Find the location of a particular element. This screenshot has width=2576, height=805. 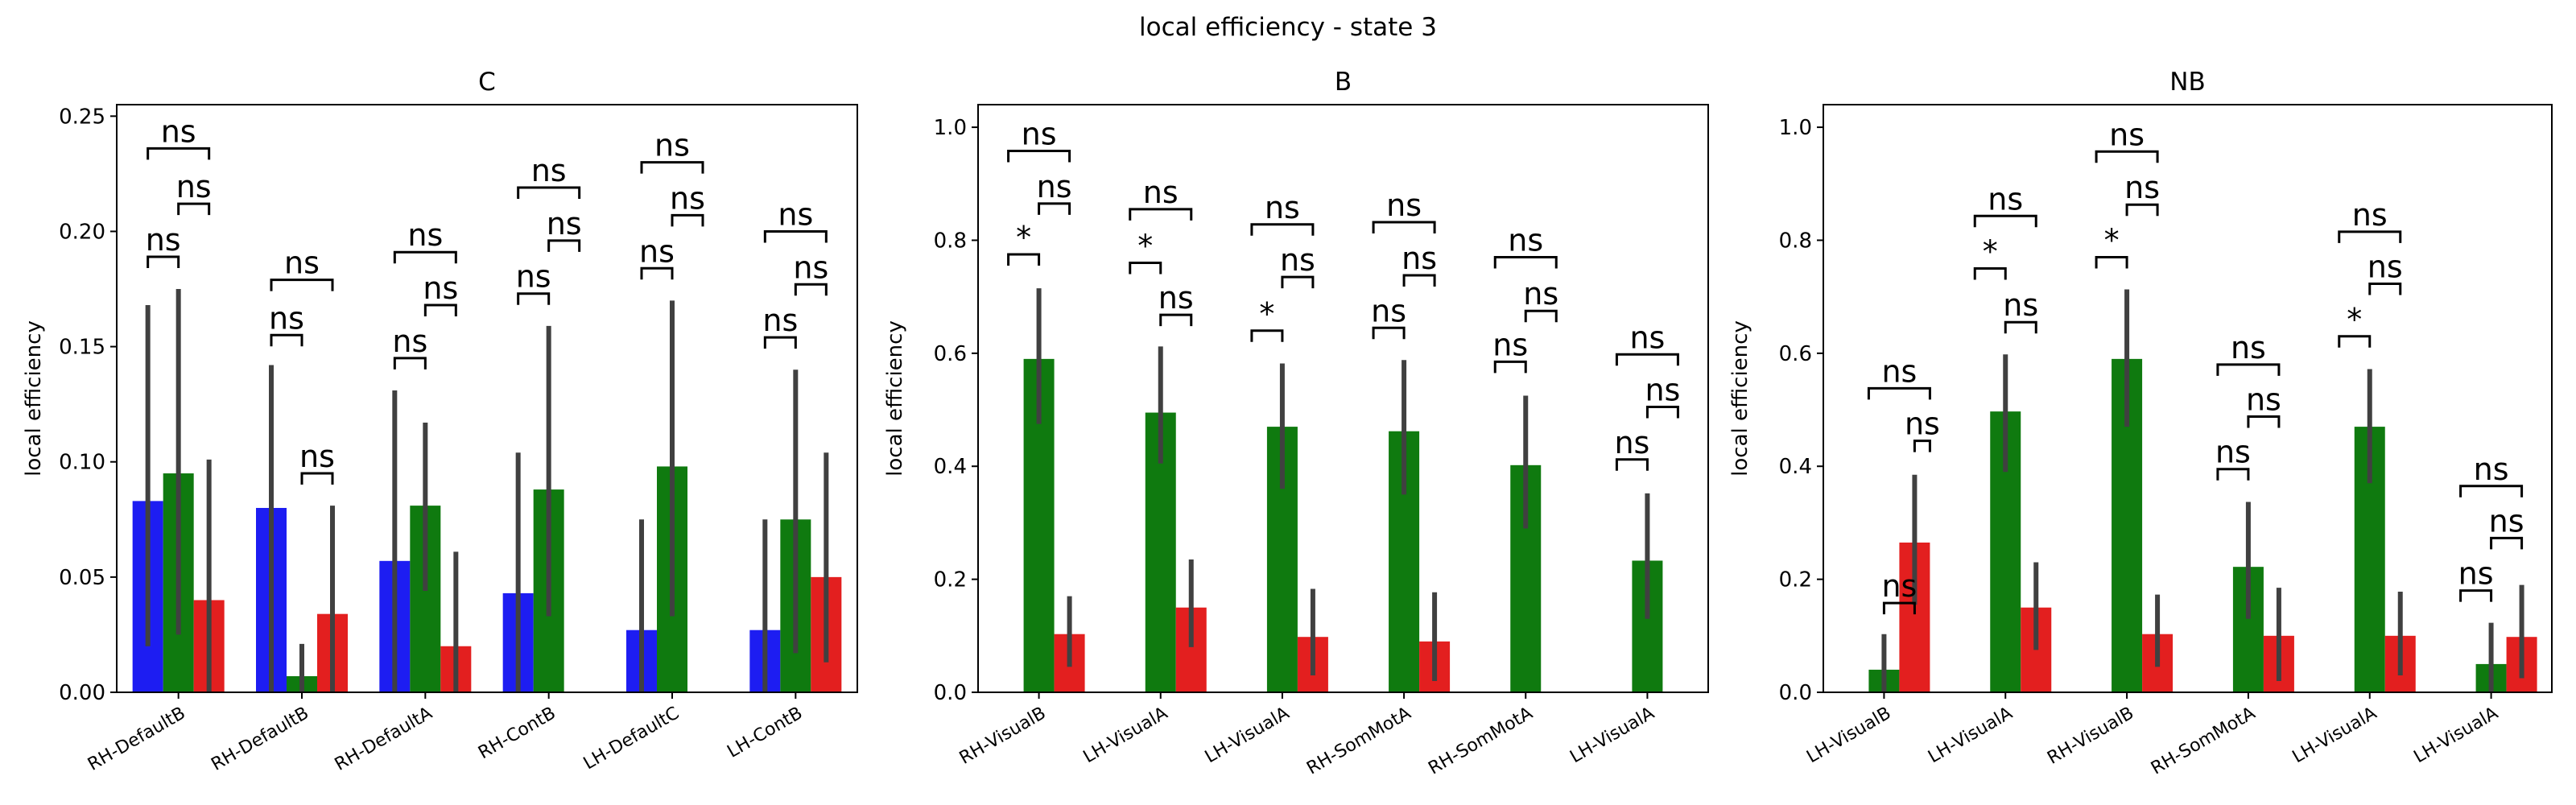

y-tick-label: 0.05 is located at coordinates (82, 578).